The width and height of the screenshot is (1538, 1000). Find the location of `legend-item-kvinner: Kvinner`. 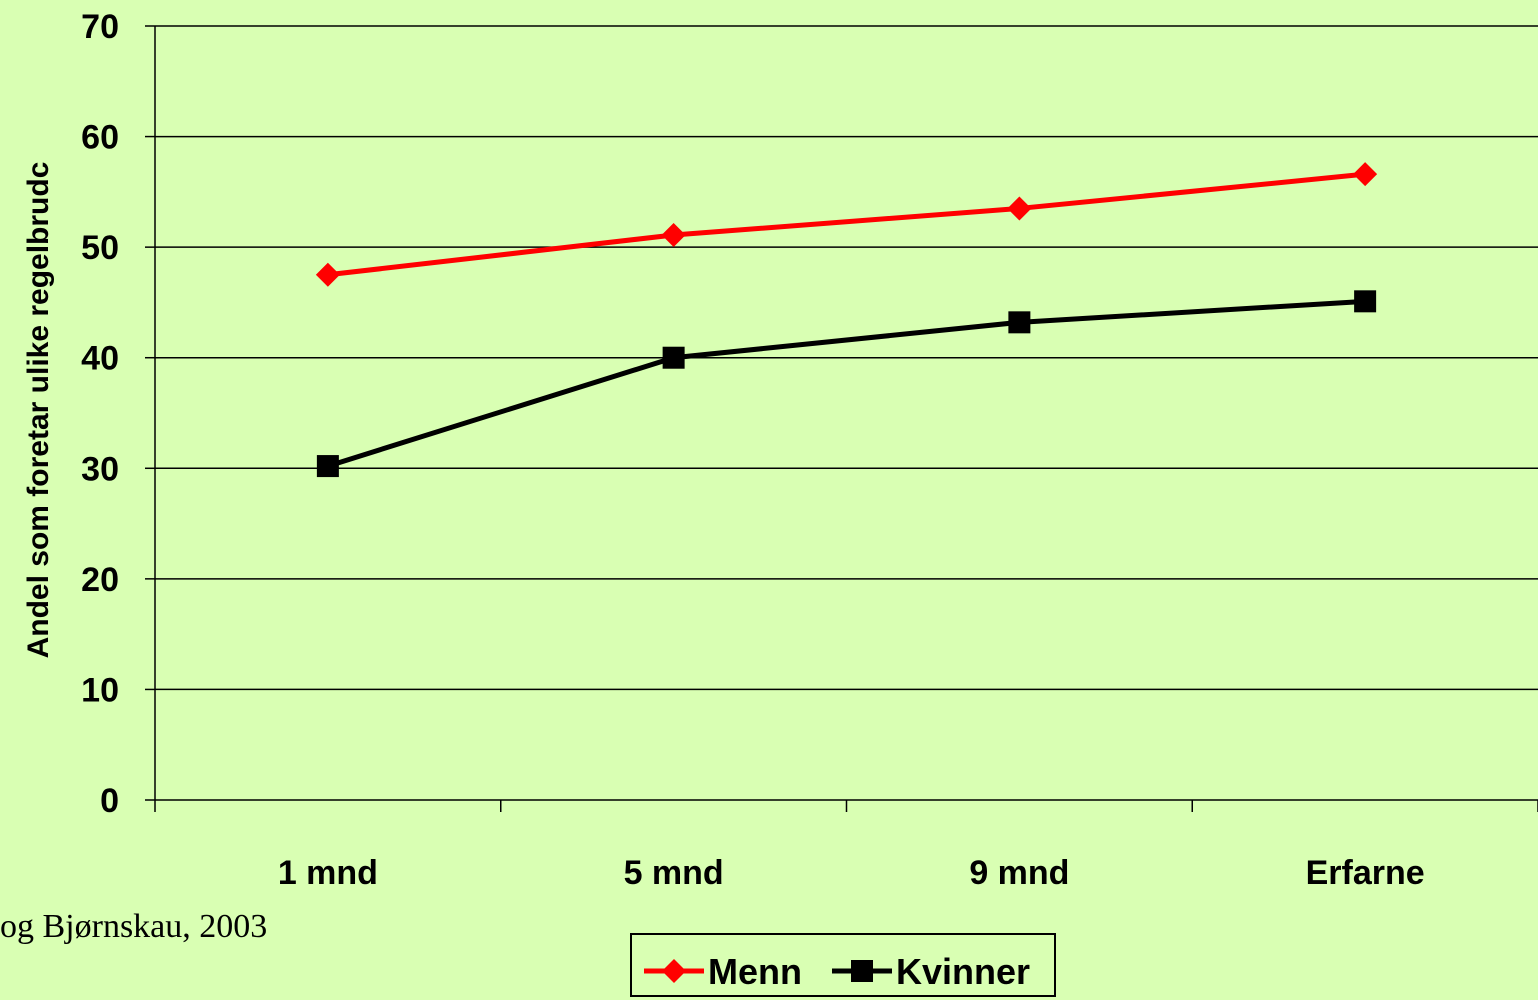

legend-item-kvinner: Kvinner is located at coordinates (931, 971).